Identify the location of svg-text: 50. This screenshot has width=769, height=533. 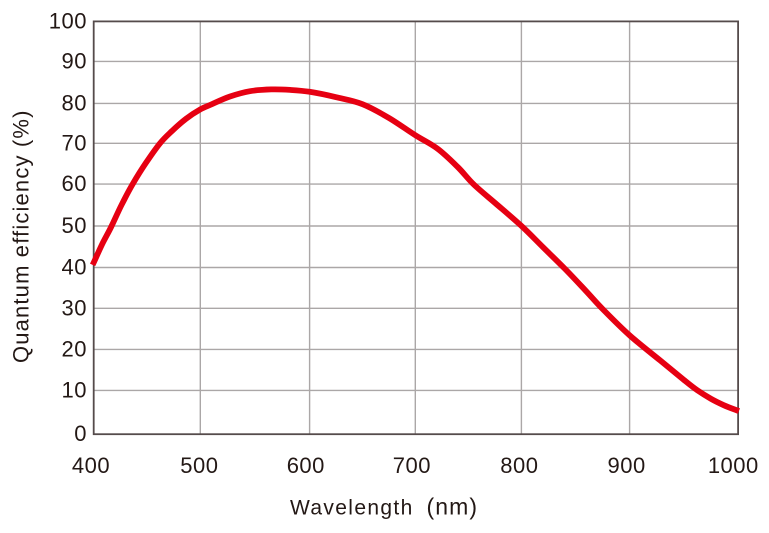
(74, 225).